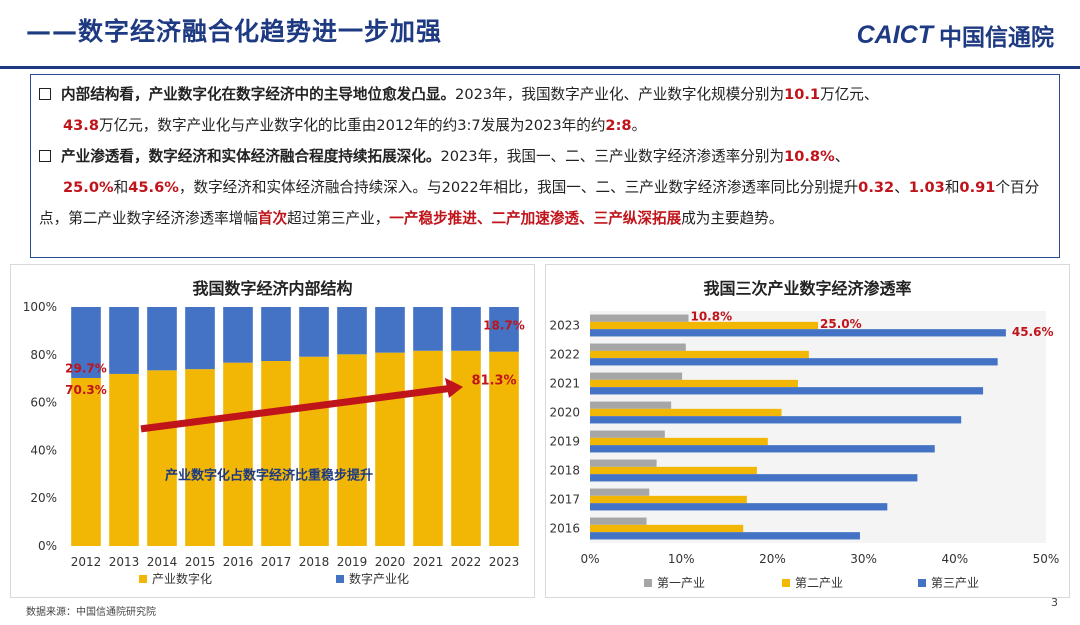 The image size is (1080, 625). What do you see at coordinates (314, 562) in the screenshot?
I see `x-tick-label: 2018` at bounding box center [314, 562].